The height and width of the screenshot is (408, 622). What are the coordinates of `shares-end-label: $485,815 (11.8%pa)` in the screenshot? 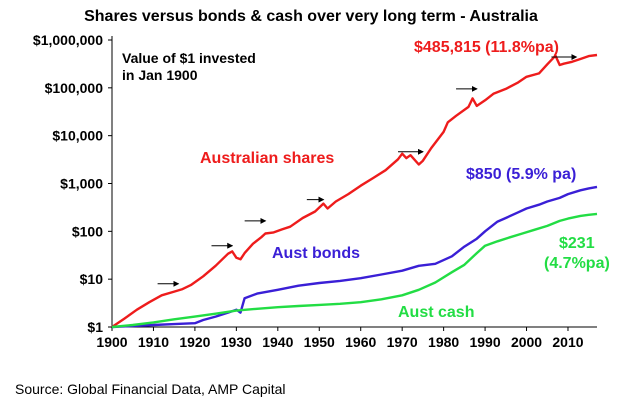 It's located at (486, 47).